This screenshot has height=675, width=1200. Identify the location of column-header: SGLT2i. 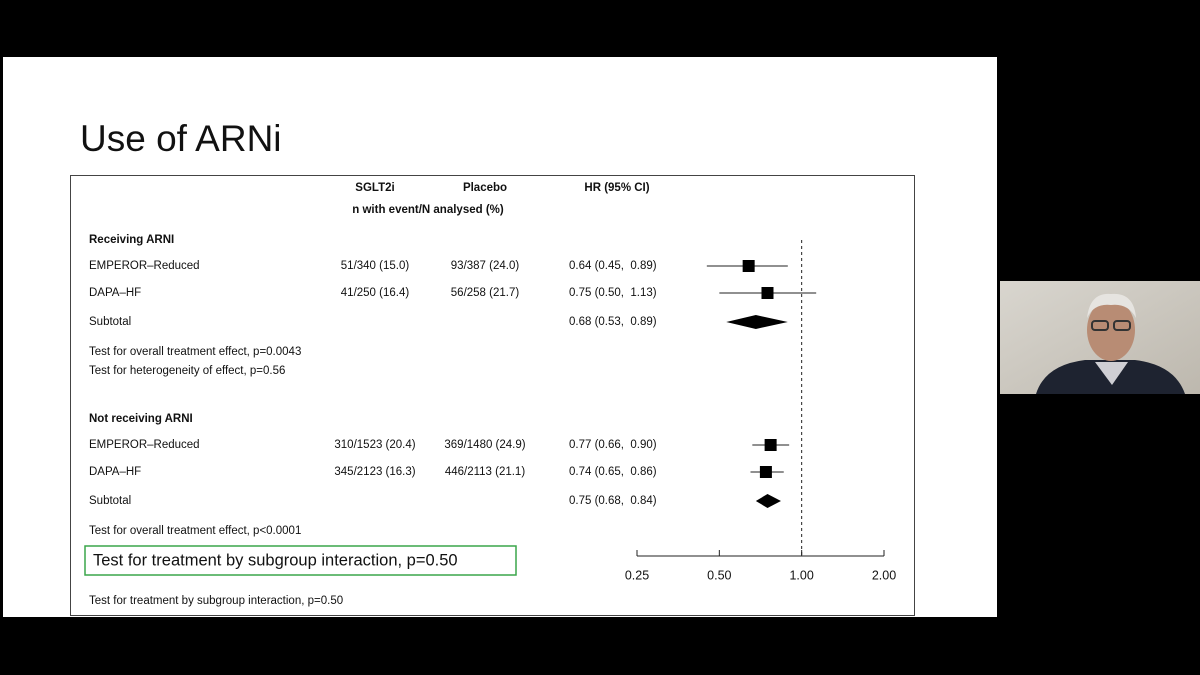
(374, 188).